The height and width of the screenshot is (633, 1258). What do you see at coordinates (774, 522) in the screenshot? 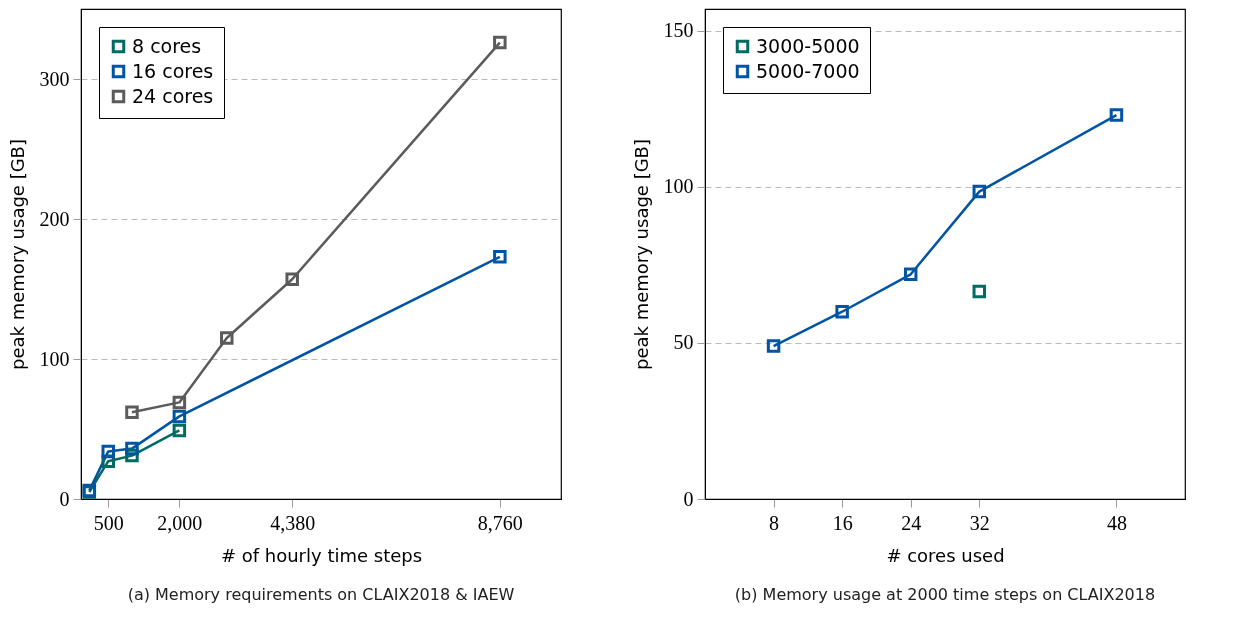
I see `x-tick-label: 8` at bounding box center [774, 522].